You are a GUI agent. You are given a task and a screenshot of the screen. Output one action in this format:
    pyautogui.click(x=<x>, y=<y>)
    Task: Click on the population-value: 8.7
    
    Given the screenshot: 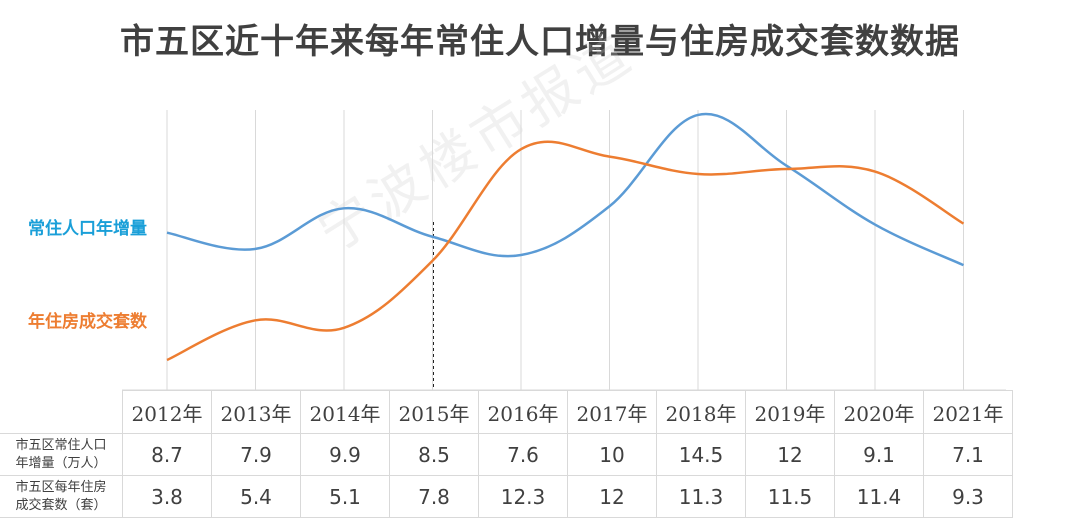 What is the action you would take?
    pyautogui.click(x=167, y=454)
    